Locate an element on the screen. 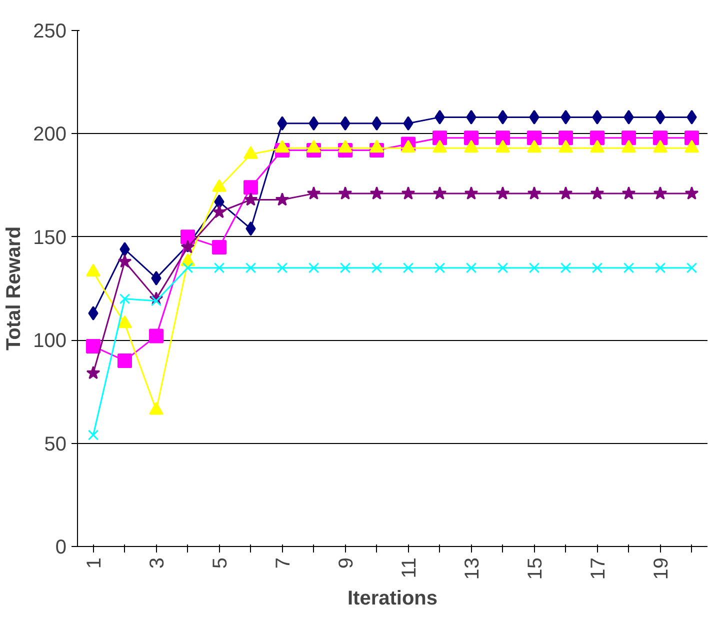 This screenshot has width=723, height=620. y-tick-label: 50 is located at coordinates (55, 444).